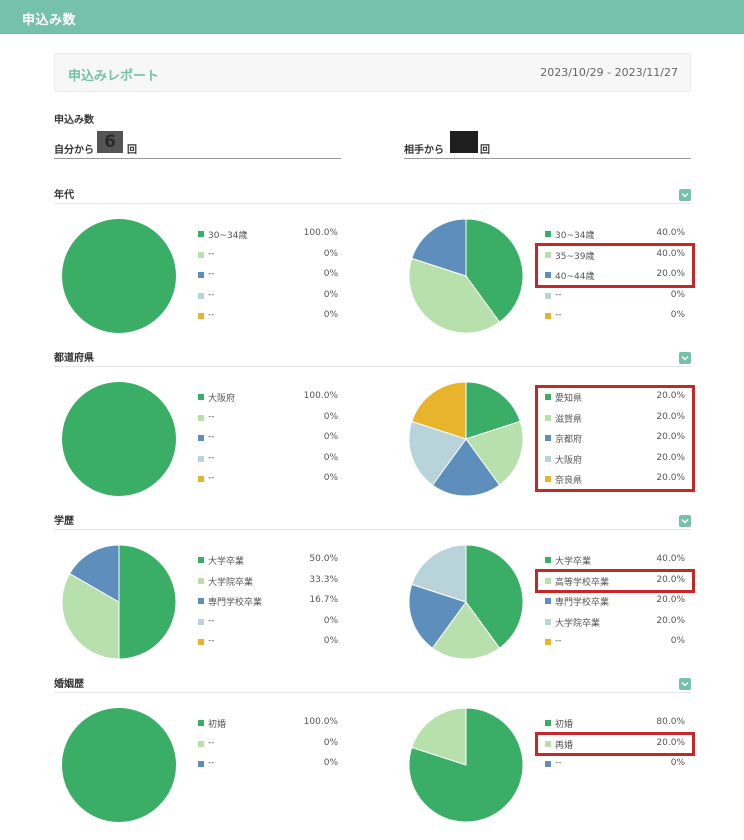  I want to click on self-legend: 30~34歳 100.0% -- 0% -- 0% -- 0% -- 0%, so click(268, 279).